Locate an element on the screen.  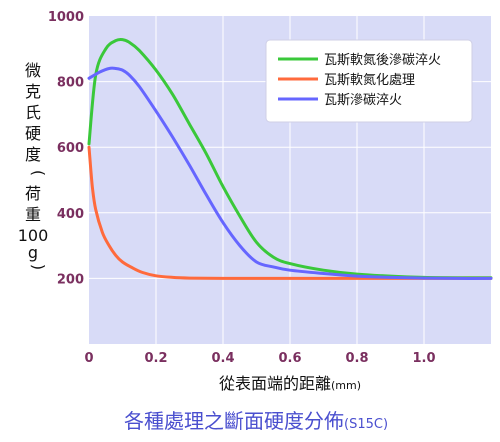
x-tick-label: 0 is located at coordinates (88, 358).